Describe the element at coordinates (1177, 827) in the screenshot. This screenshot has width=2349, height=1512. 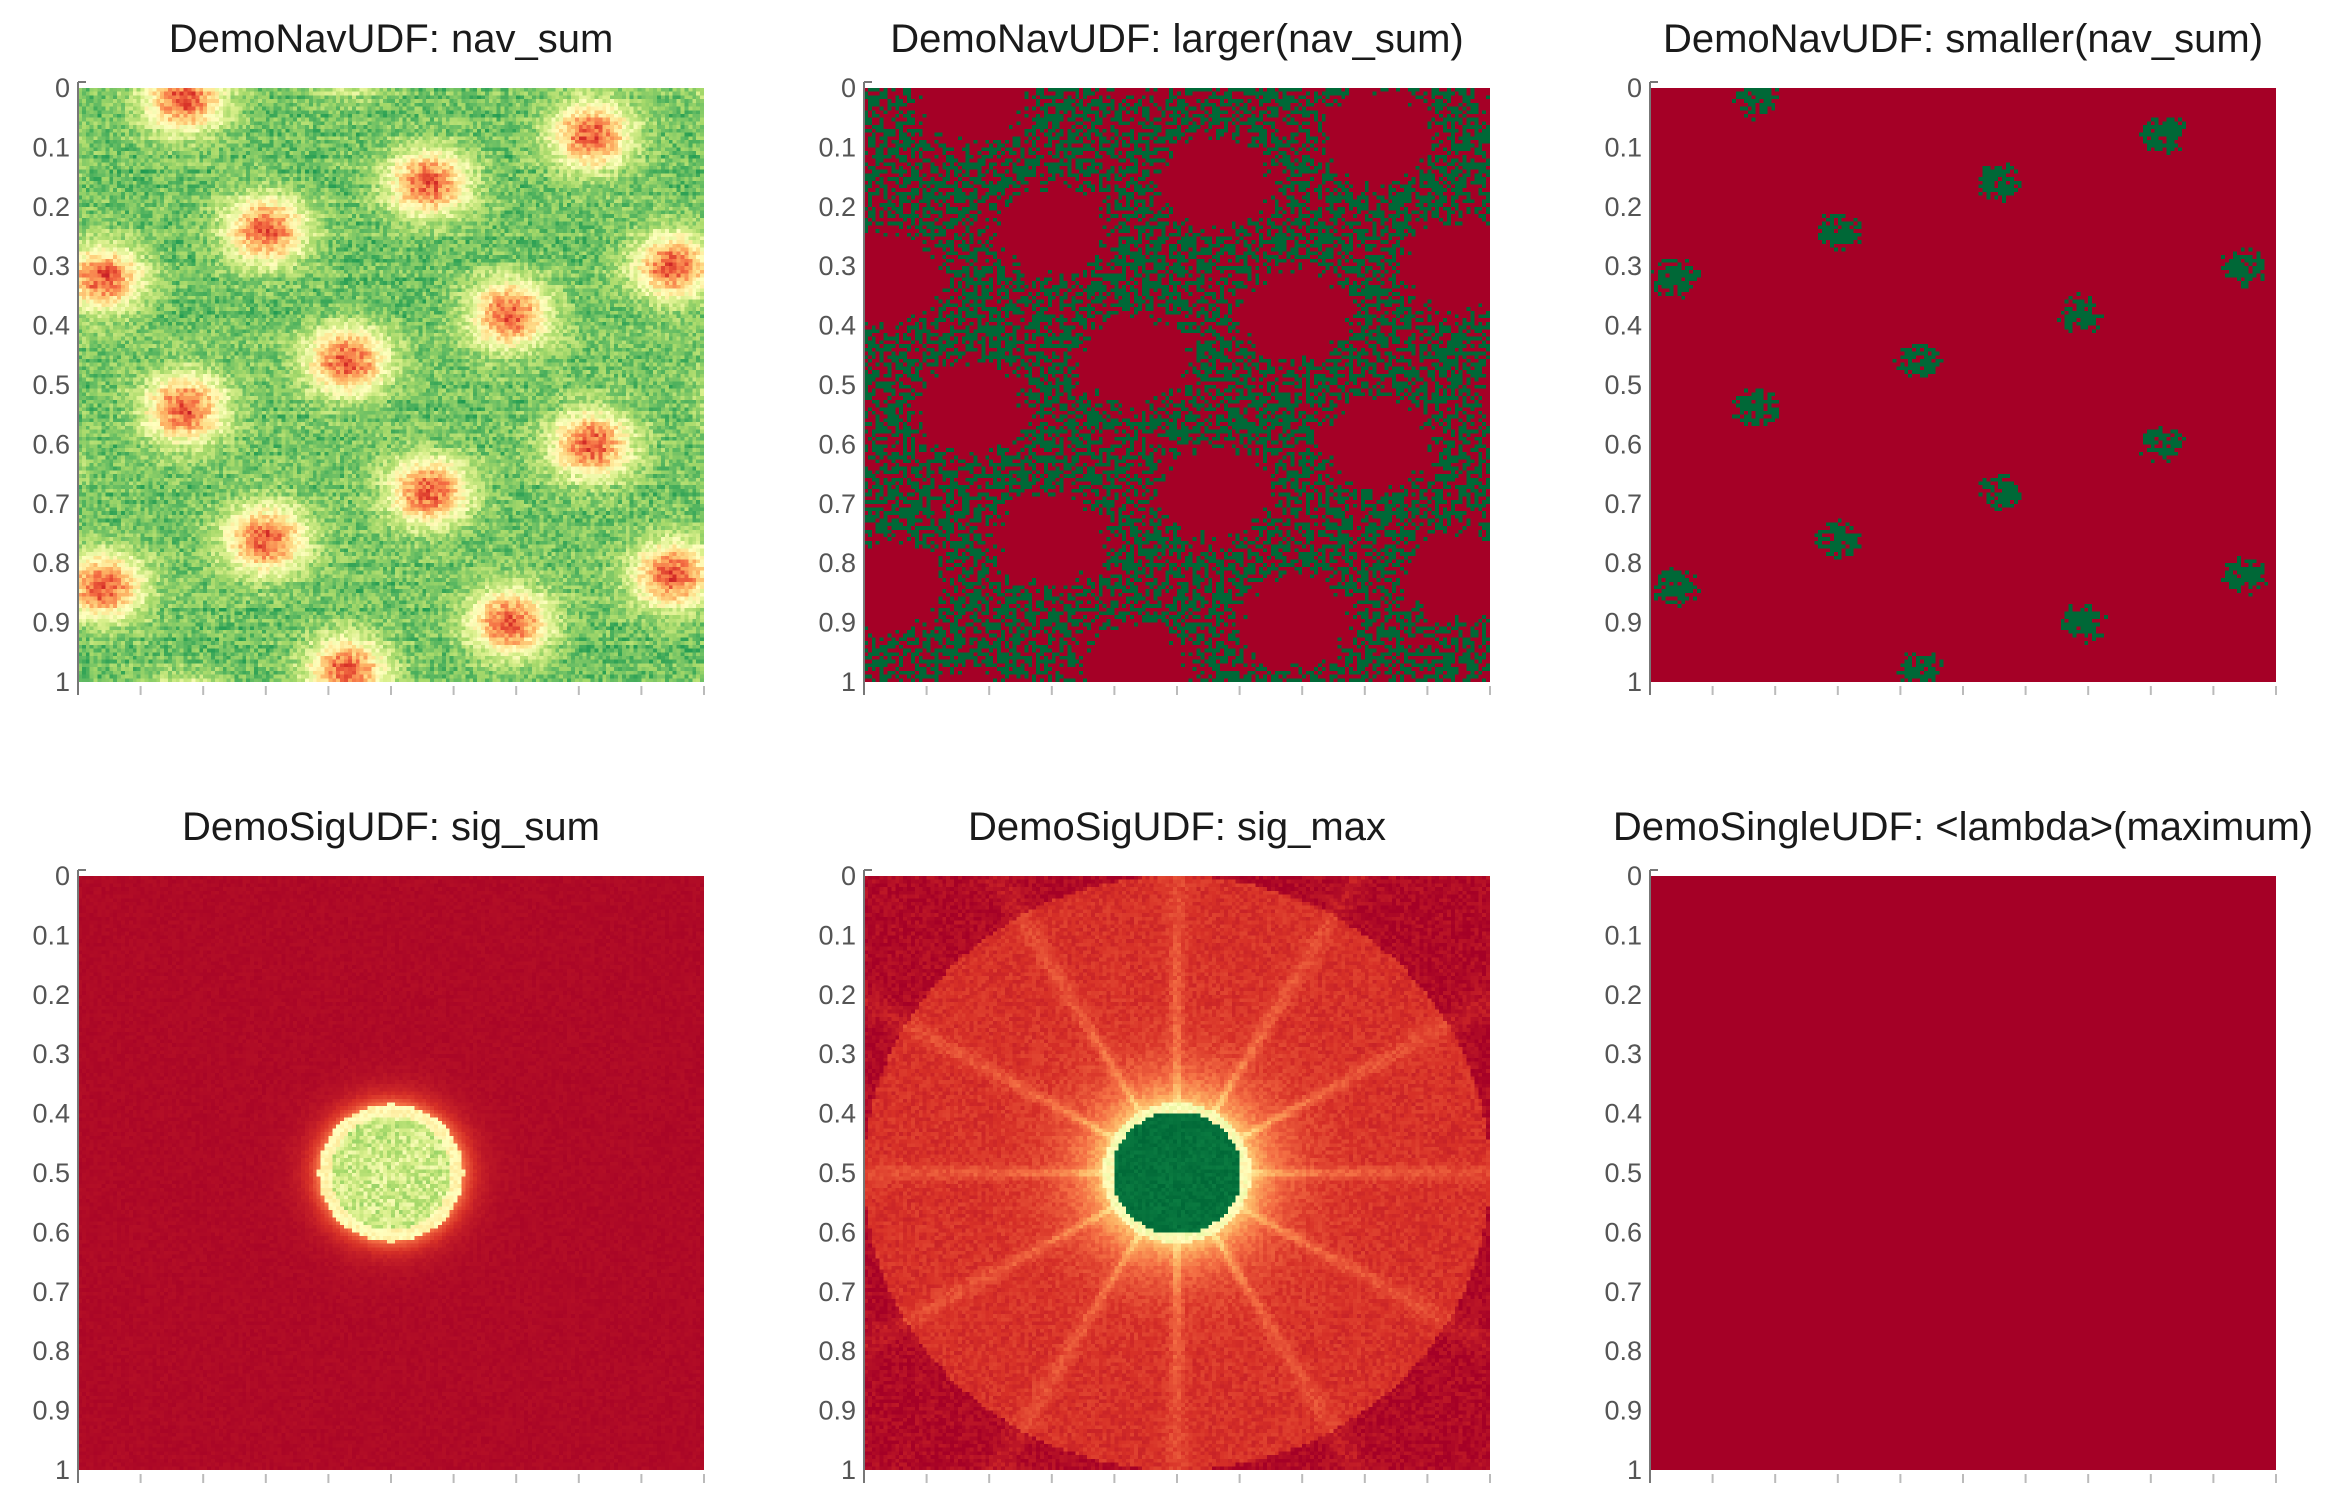
I see `chart-title: DemoSigUDF: sig_max` at that location.